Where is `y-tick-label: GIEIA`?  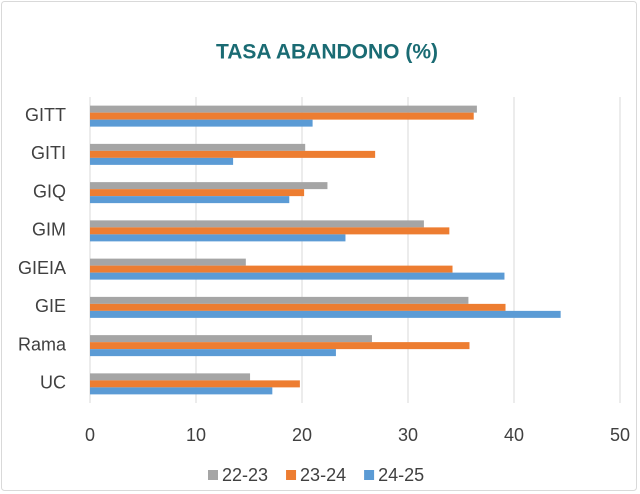
y-tick-label: GIEIA is located at coordinates (42, 268).